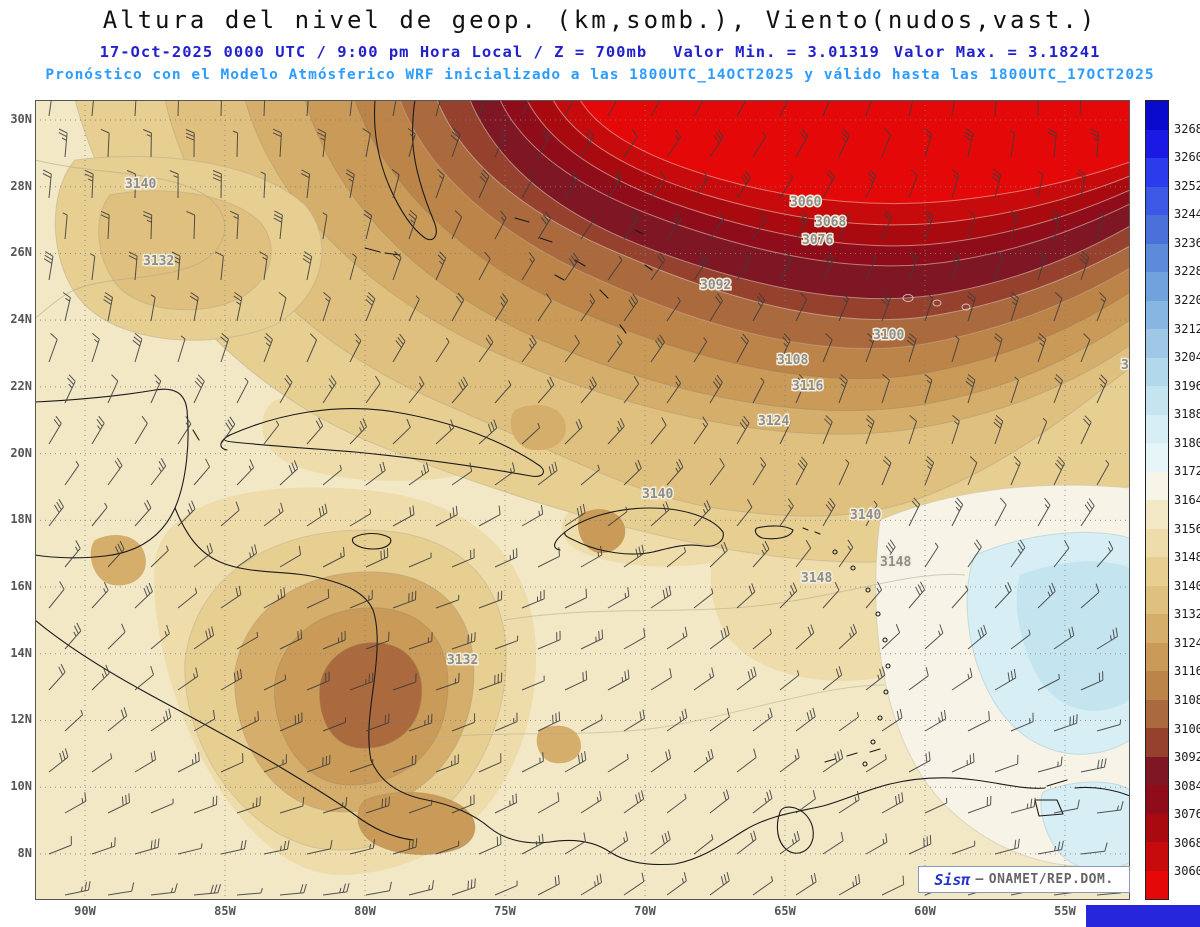 This screenshot has width=1200, height=927. What do you see at coordinates (21, 319) in the screenshot?
I see `lat-label: 24N` at bounding box center [21, 319].